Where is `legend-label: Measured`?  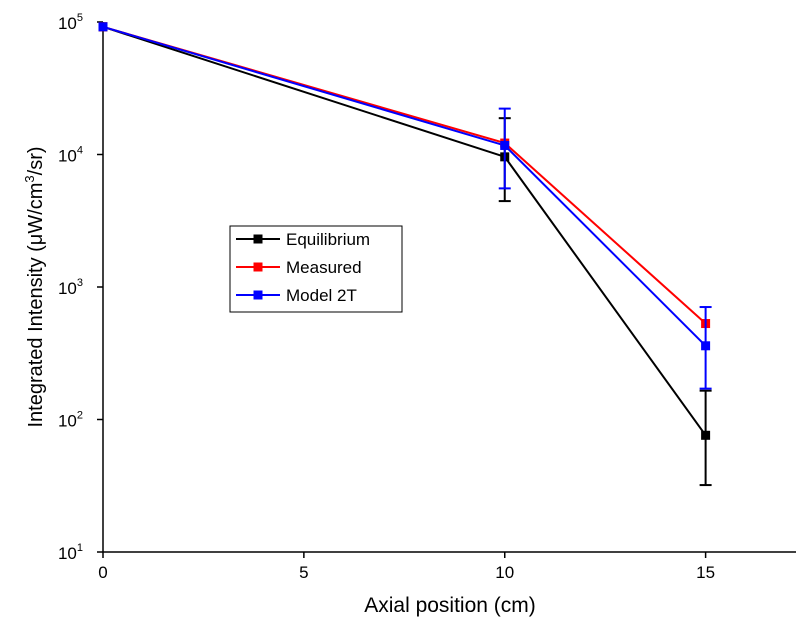
legend-label: Measured is located at coordinates (324, 267).